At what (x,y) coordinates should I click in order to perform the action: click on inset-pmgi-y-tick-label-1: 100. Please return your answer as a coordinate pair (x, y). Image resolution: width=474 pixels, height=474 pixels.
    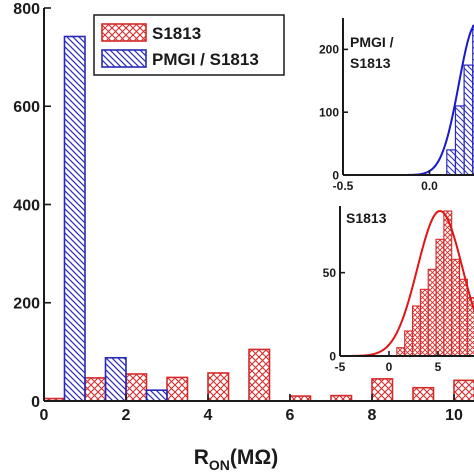
    Looking at the image, I should click on (329, 113).